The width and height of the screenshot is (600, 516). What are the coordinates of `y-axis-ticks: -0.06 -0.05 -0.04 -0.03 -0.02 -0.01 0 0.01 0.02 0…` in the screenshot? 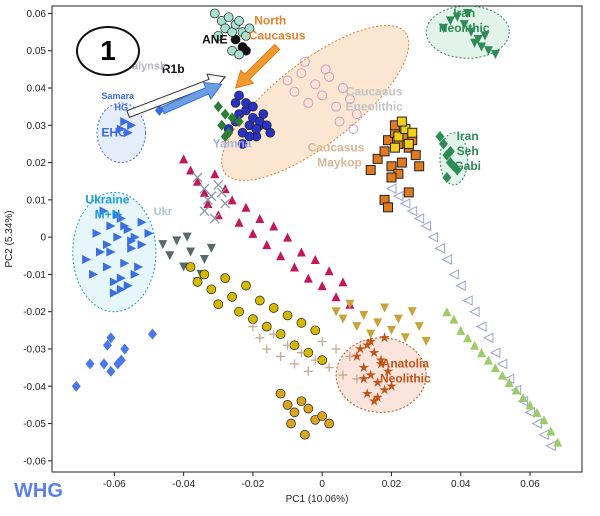 It's located at (37, 238).